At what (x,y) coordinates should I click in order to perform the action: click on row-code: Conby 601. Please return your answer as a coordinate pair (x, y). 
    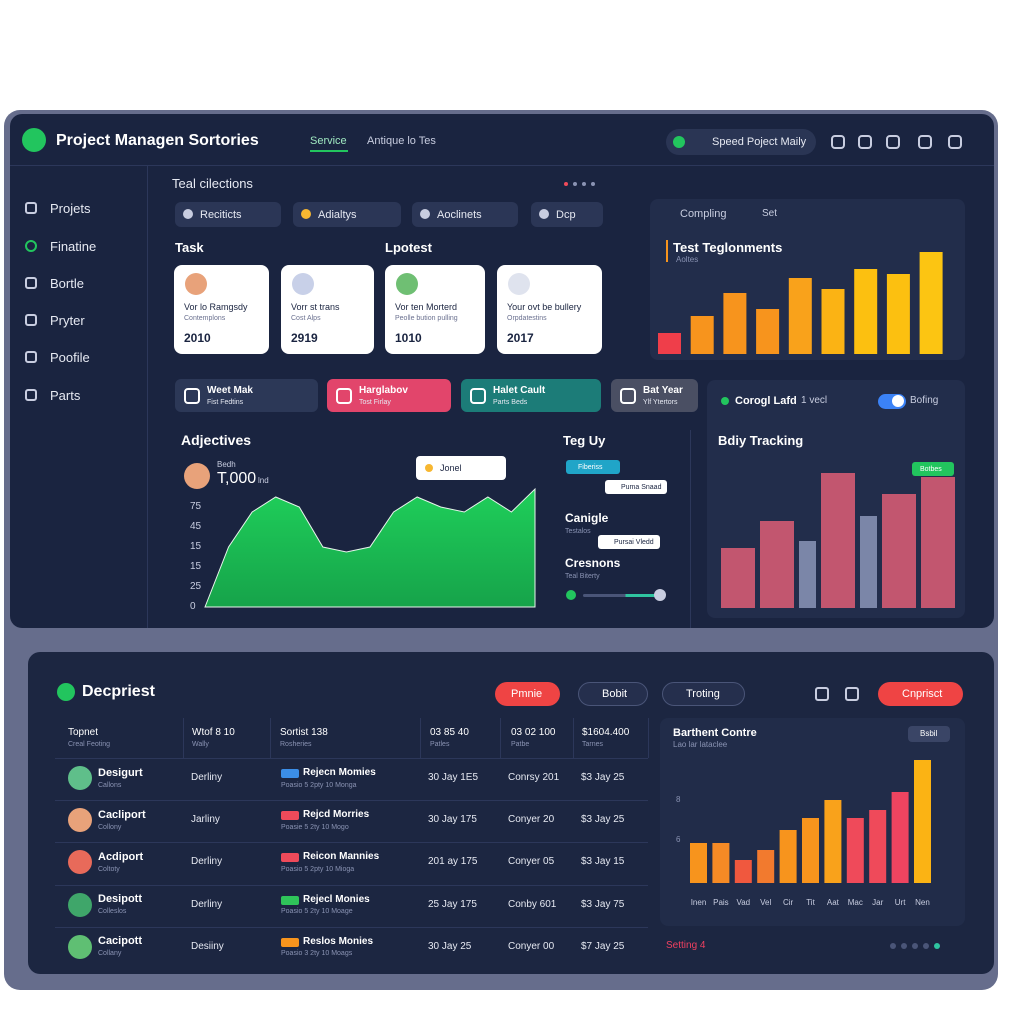
    Looking at the image, I should click on (532, 904).